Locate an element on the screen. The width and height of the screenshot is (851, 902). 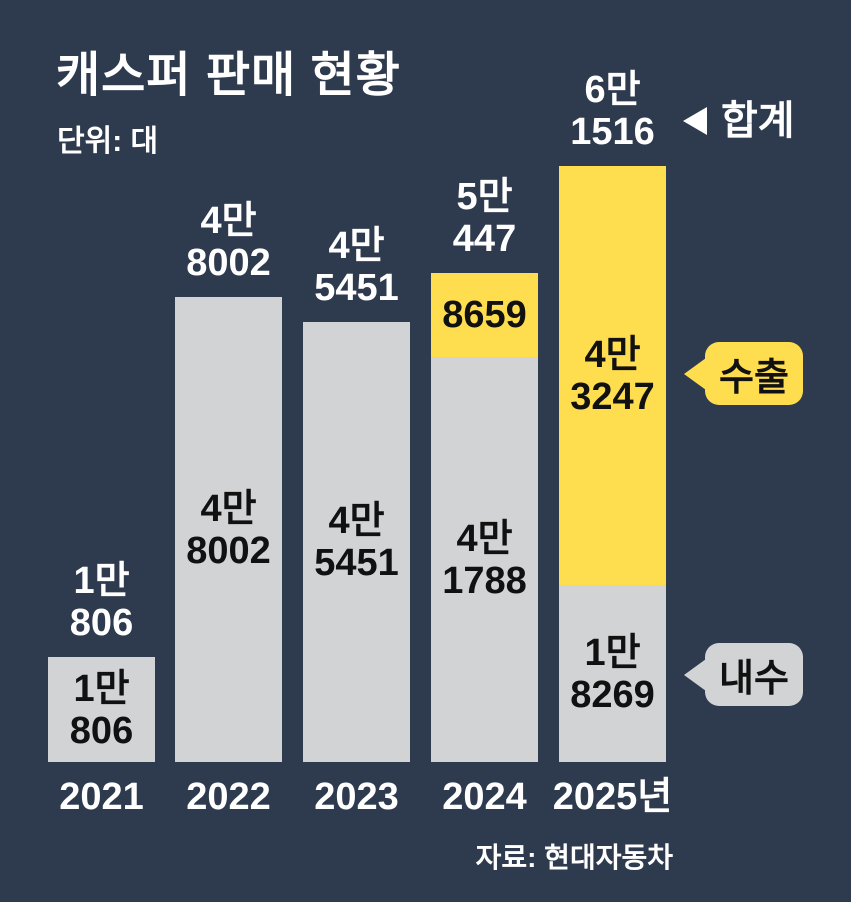
bar-segment-domestic: 4만 1788 is located at coordinates (484, 559).